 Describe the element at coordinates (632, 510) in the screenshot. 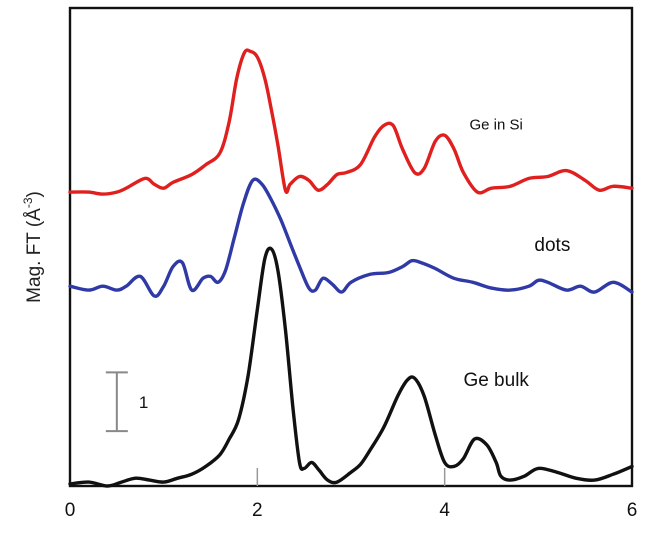

I see `x-tick-label: 6` at that location.